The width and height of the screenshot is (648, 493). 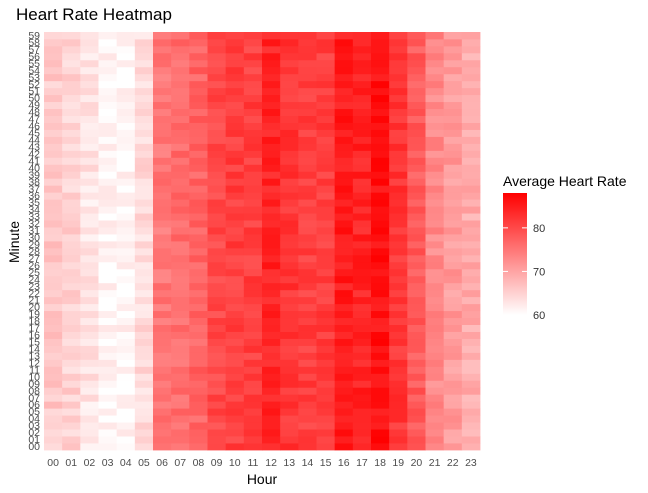 I want to click on y-tick-label: 50, so click(x=34, y=99).